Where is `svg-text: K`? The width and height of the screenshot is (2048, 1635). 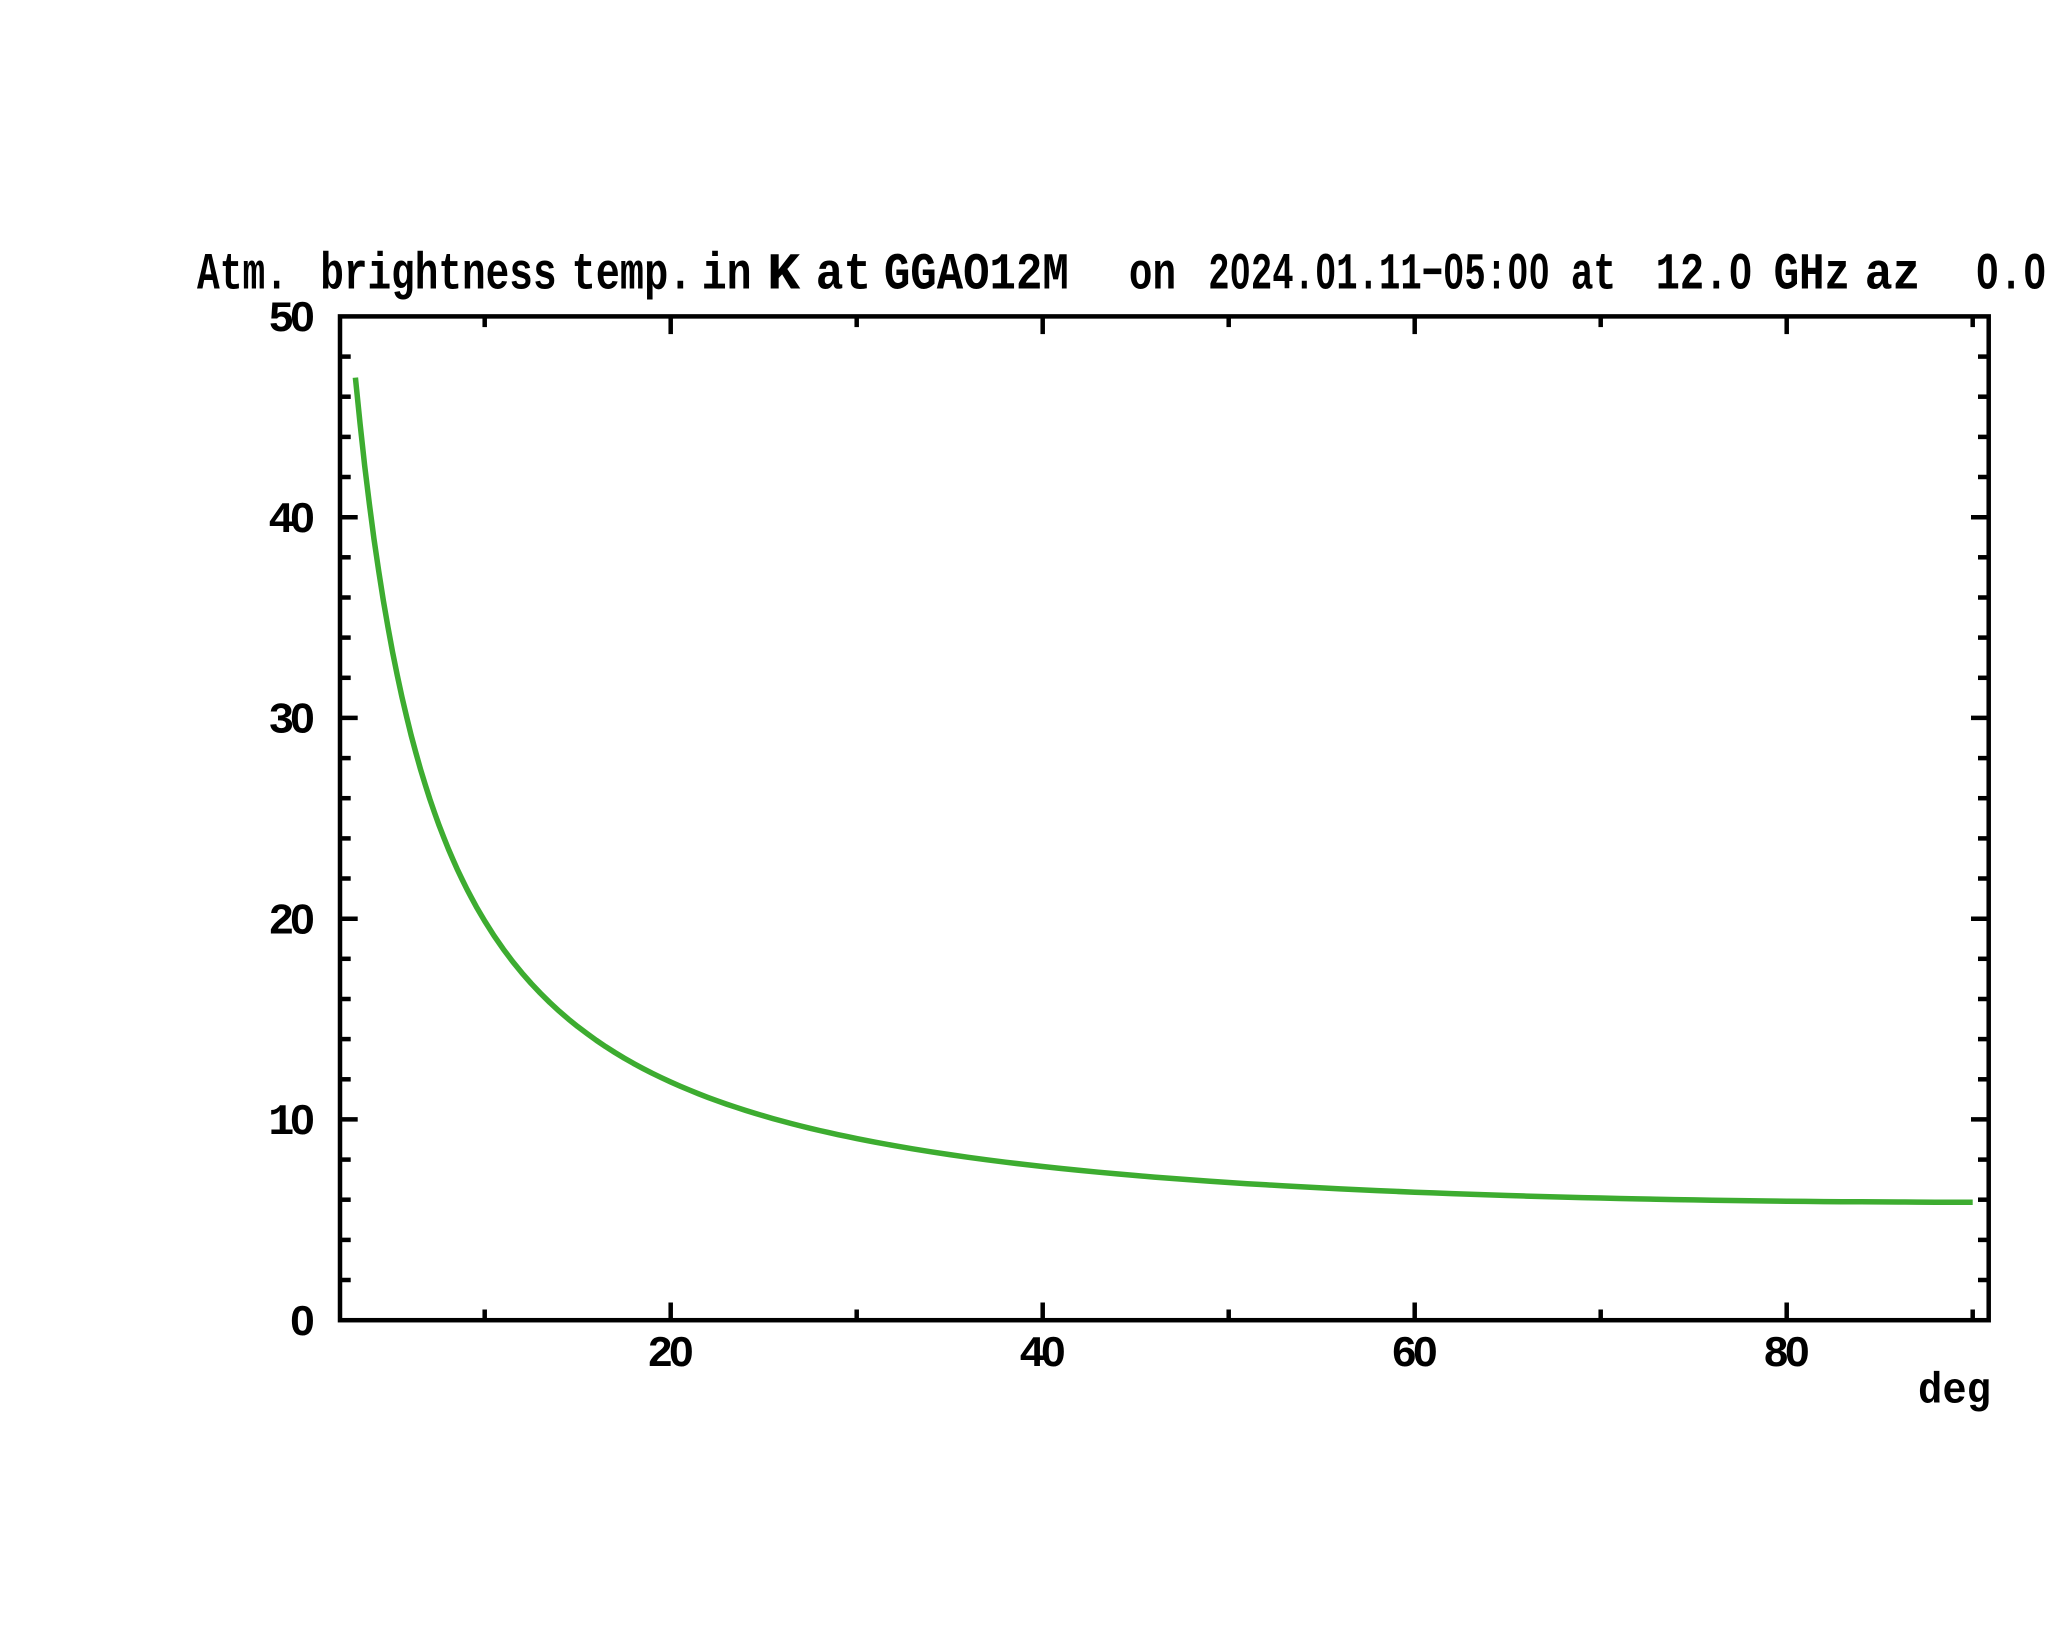 svg-text: K is located at coordinates (783, 276).